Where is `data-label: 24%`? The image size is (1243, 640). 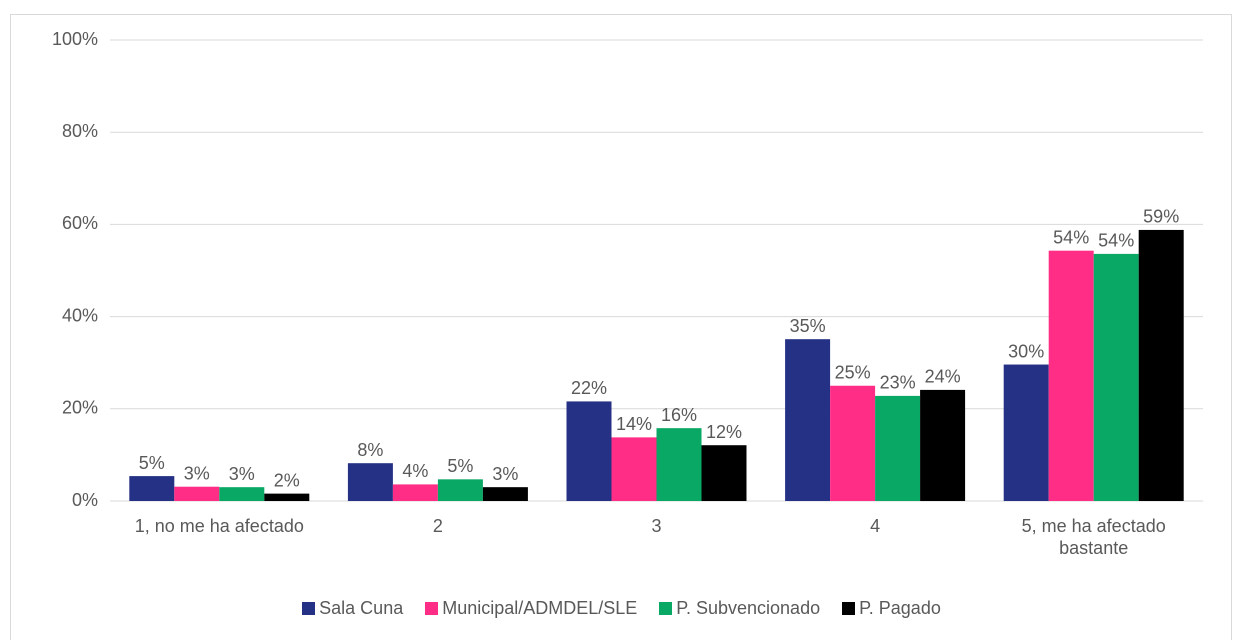 data-label: 24% is located at coordinates (943, 377).